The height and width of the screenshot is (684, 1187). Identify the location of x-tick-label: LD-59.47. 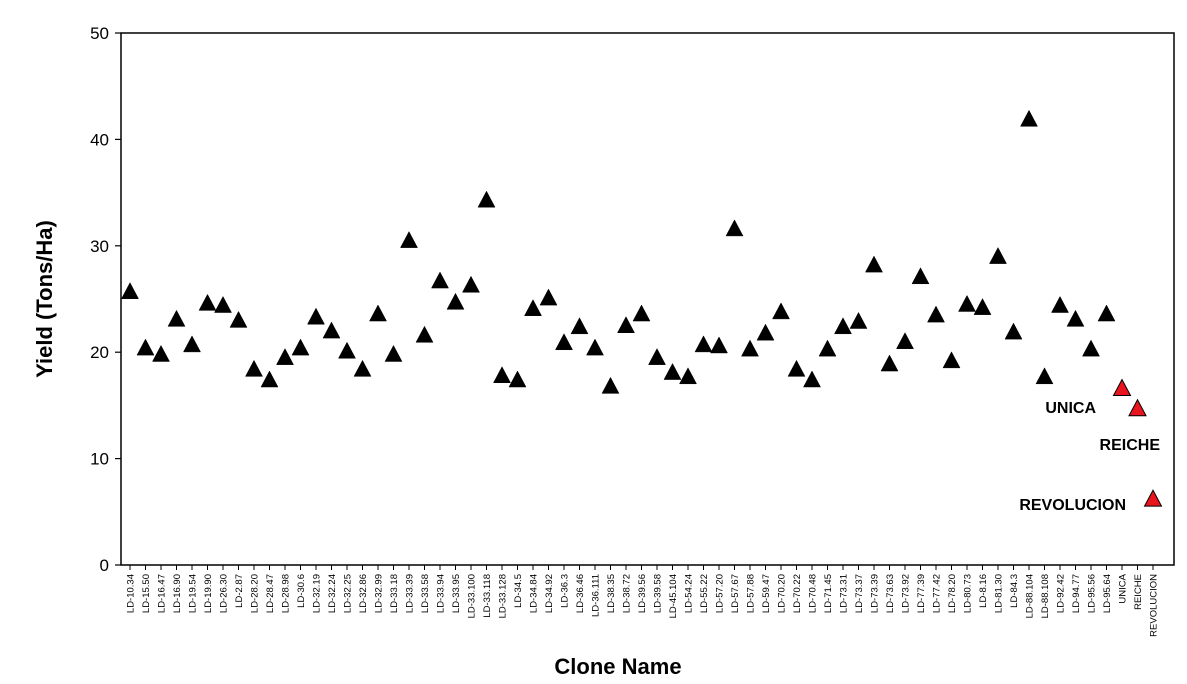
(766, 593).